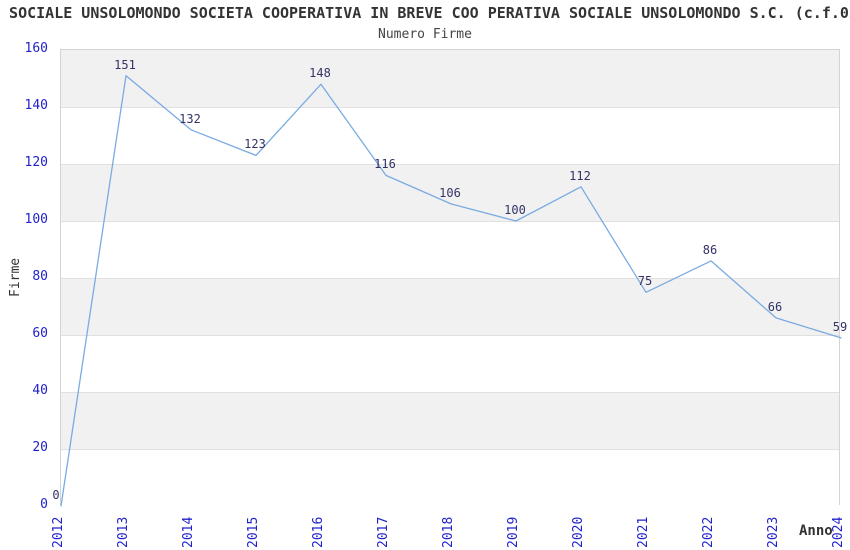  Describe the element at coordinates (40, 276) in the screenshot. I see `y-tick-label: 80` at that location.